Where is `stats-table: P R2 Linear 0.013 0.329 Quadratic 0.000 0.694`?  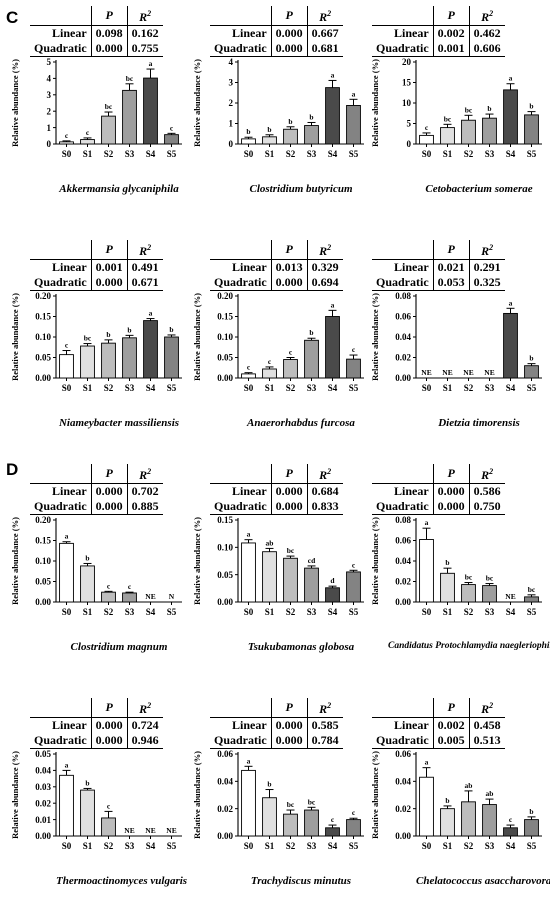 stats-table: P R2 Linear 0.013 0.329 Quadratic 0.000 0.694 is located at coordinates (276, 265).